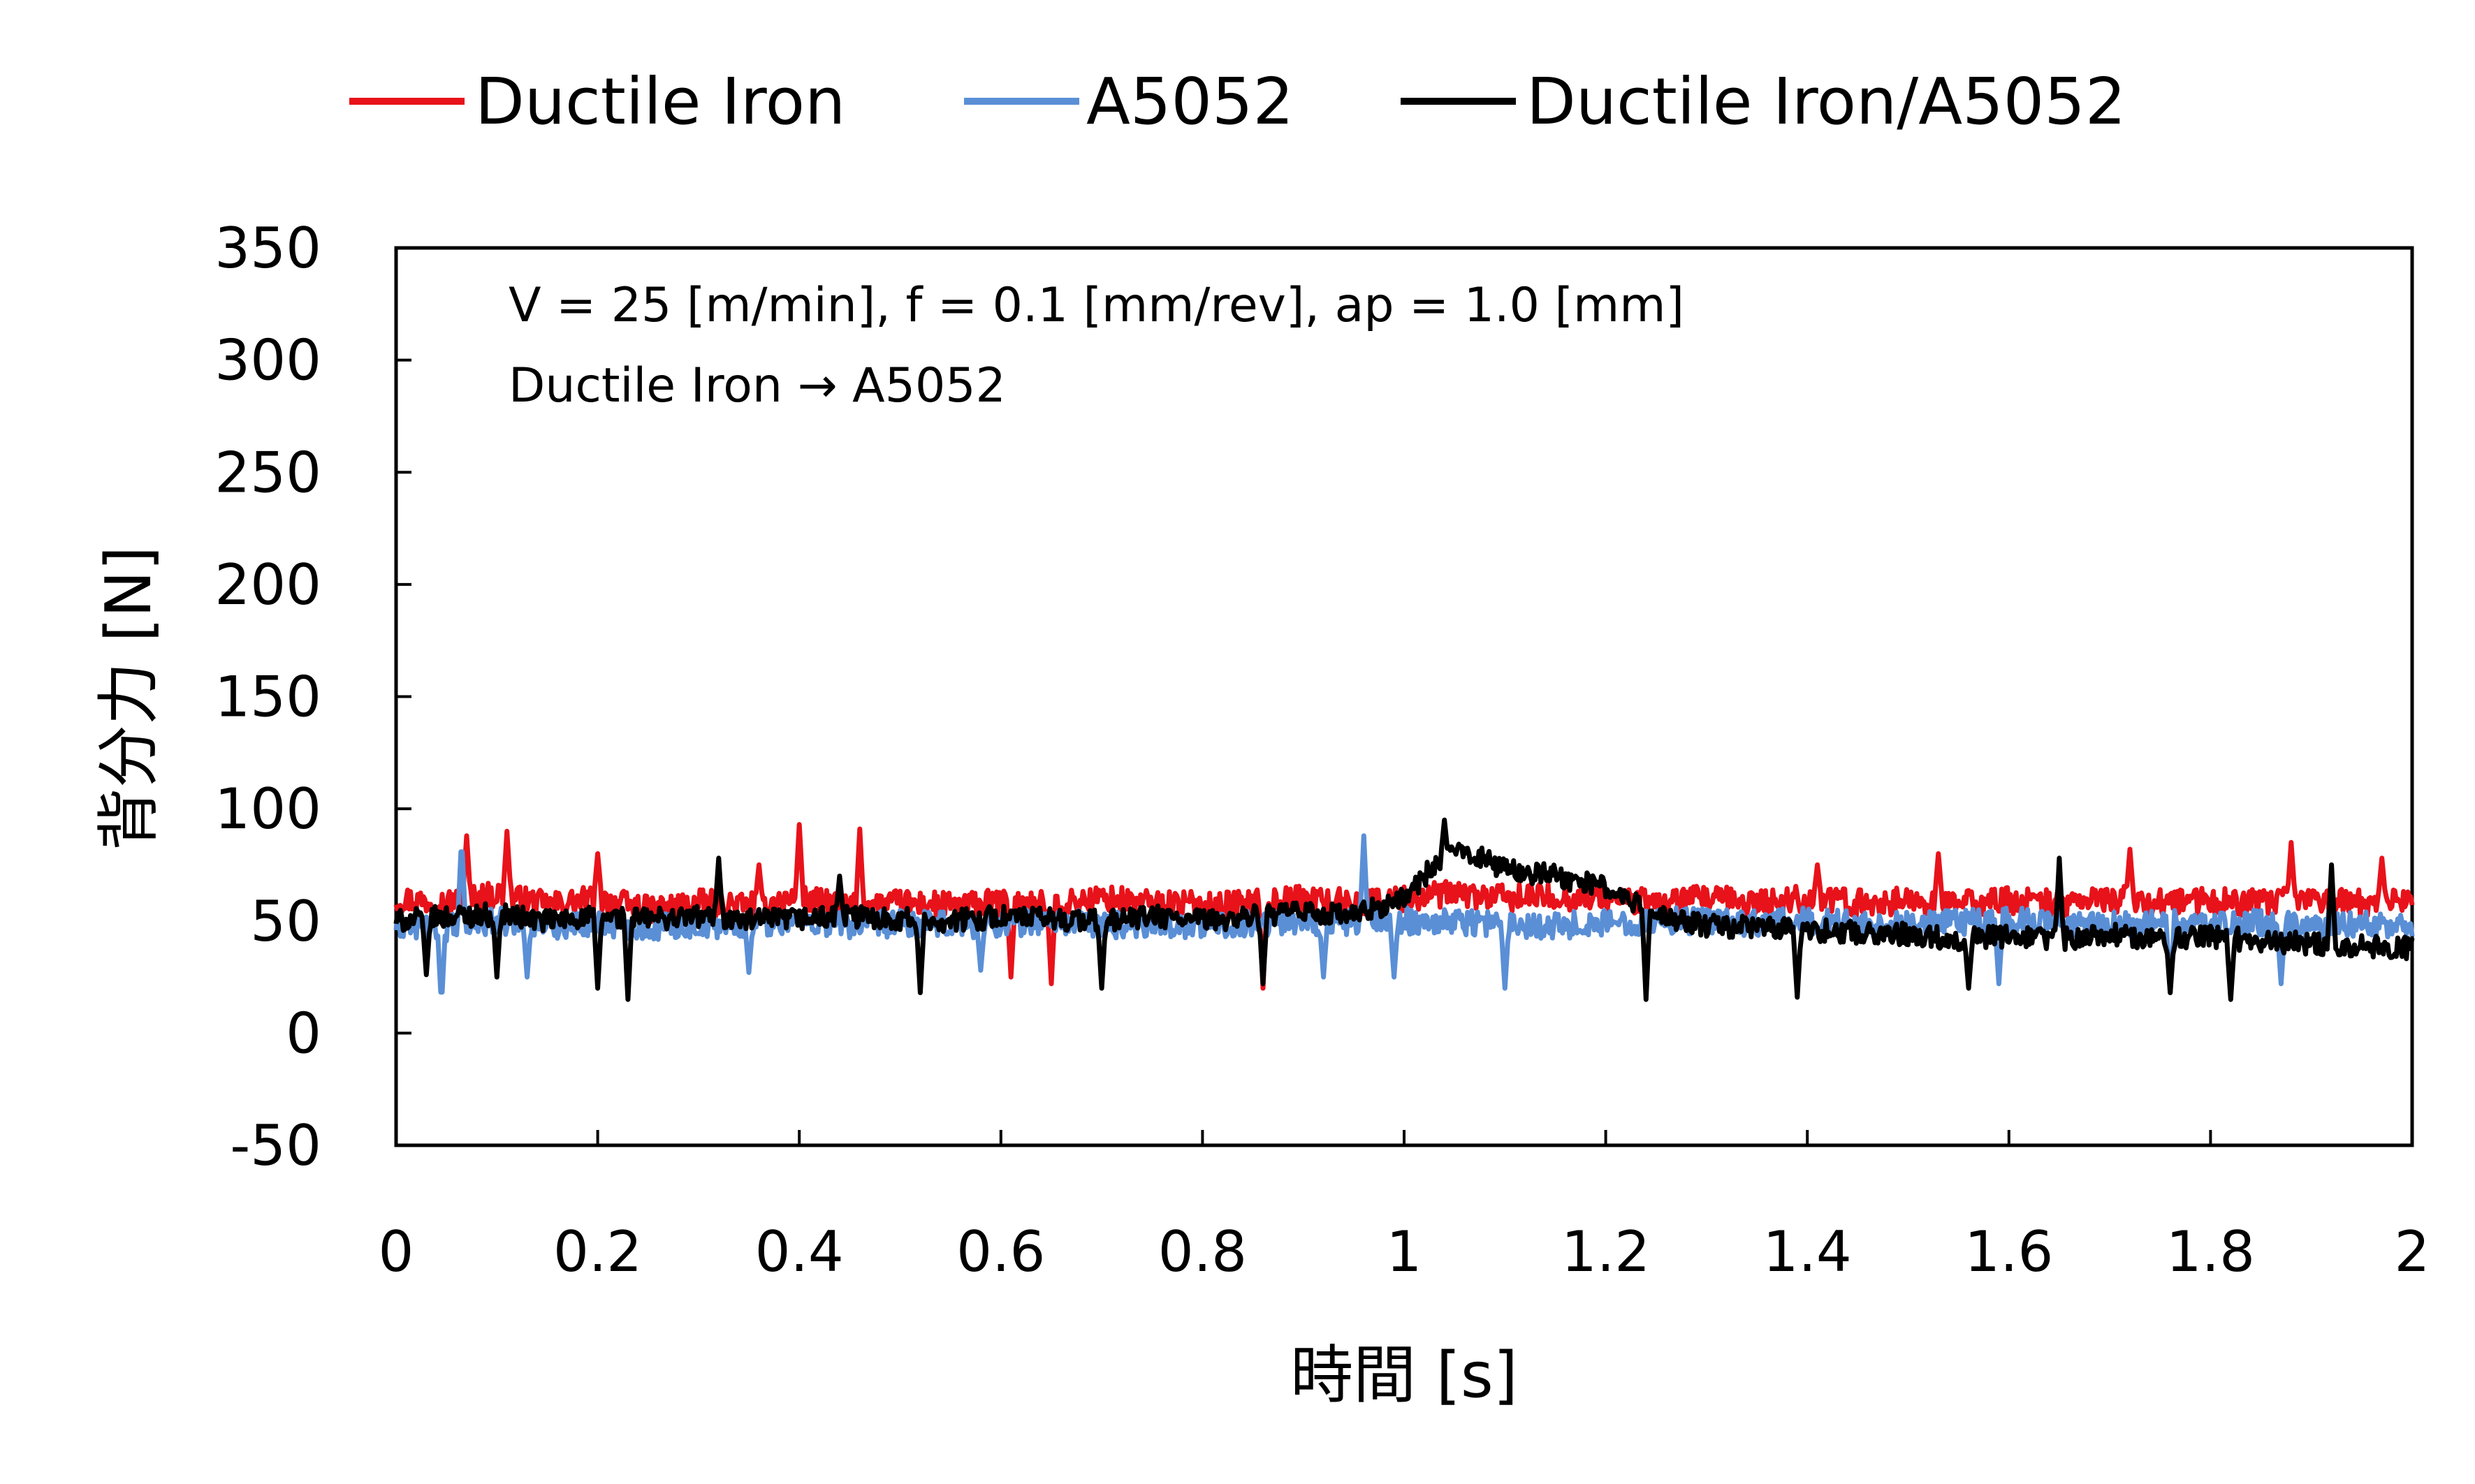  I want to click on x-tick-label: 1.6, so click(2008, 1251).